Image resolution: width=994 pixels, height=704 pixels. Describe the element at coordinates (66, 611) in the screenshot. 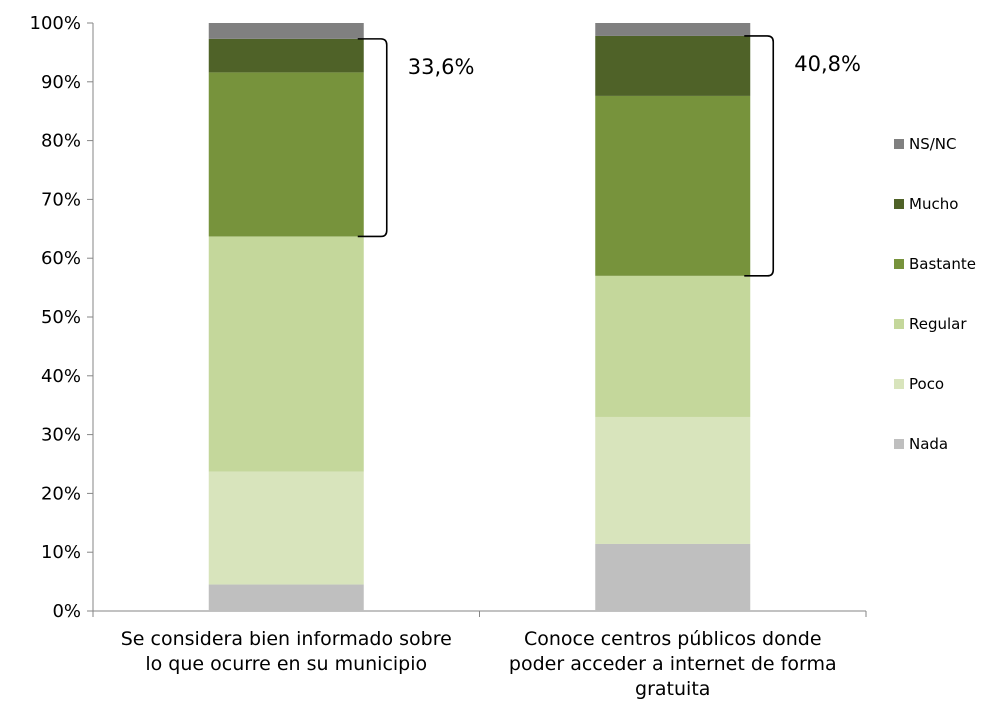

I see `y-tick-label: 0%` at that location.